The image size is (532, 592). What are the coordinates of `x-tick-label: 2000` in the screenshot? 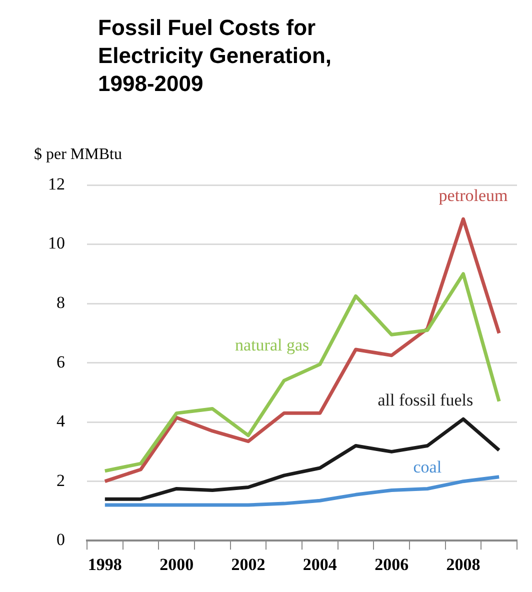 It's located at (177, 564).